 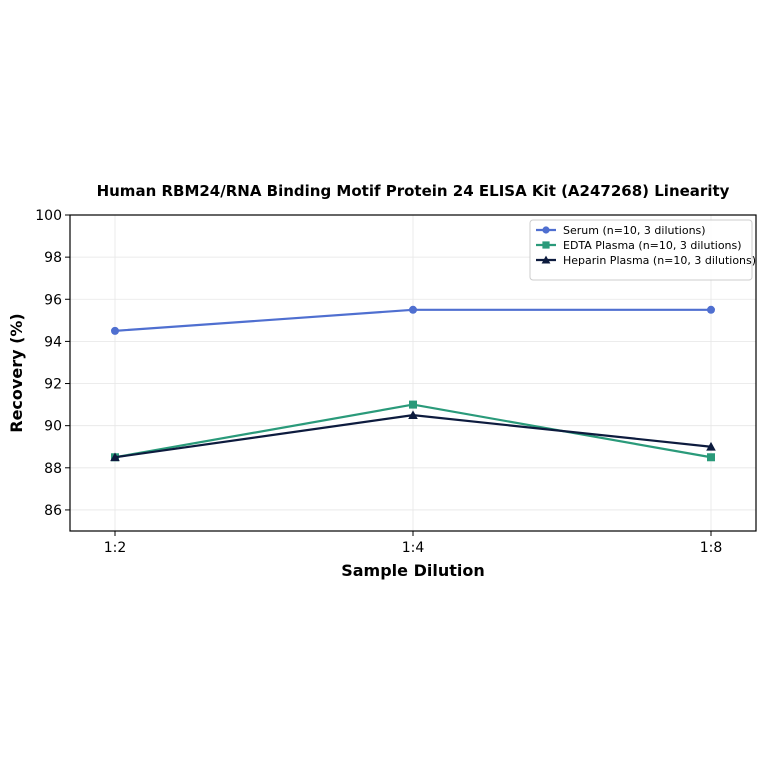 What do you see at coordinates (711, 548) in the screenshot?
I see `x-tick-label: 1:8` at bounding box center [711, 548].